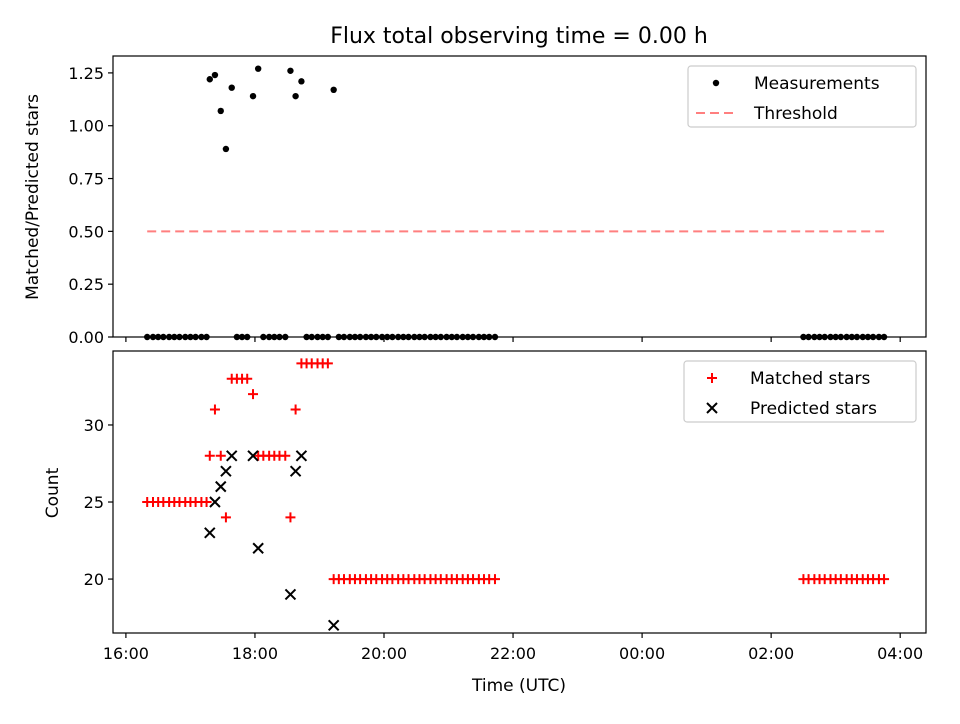 The width and height of the screenshot is (960, 724). What do you see at coordinates (810, 379) in the screenshot?
I see `legend-label: Matched stars` at bounding box center [810, 379].